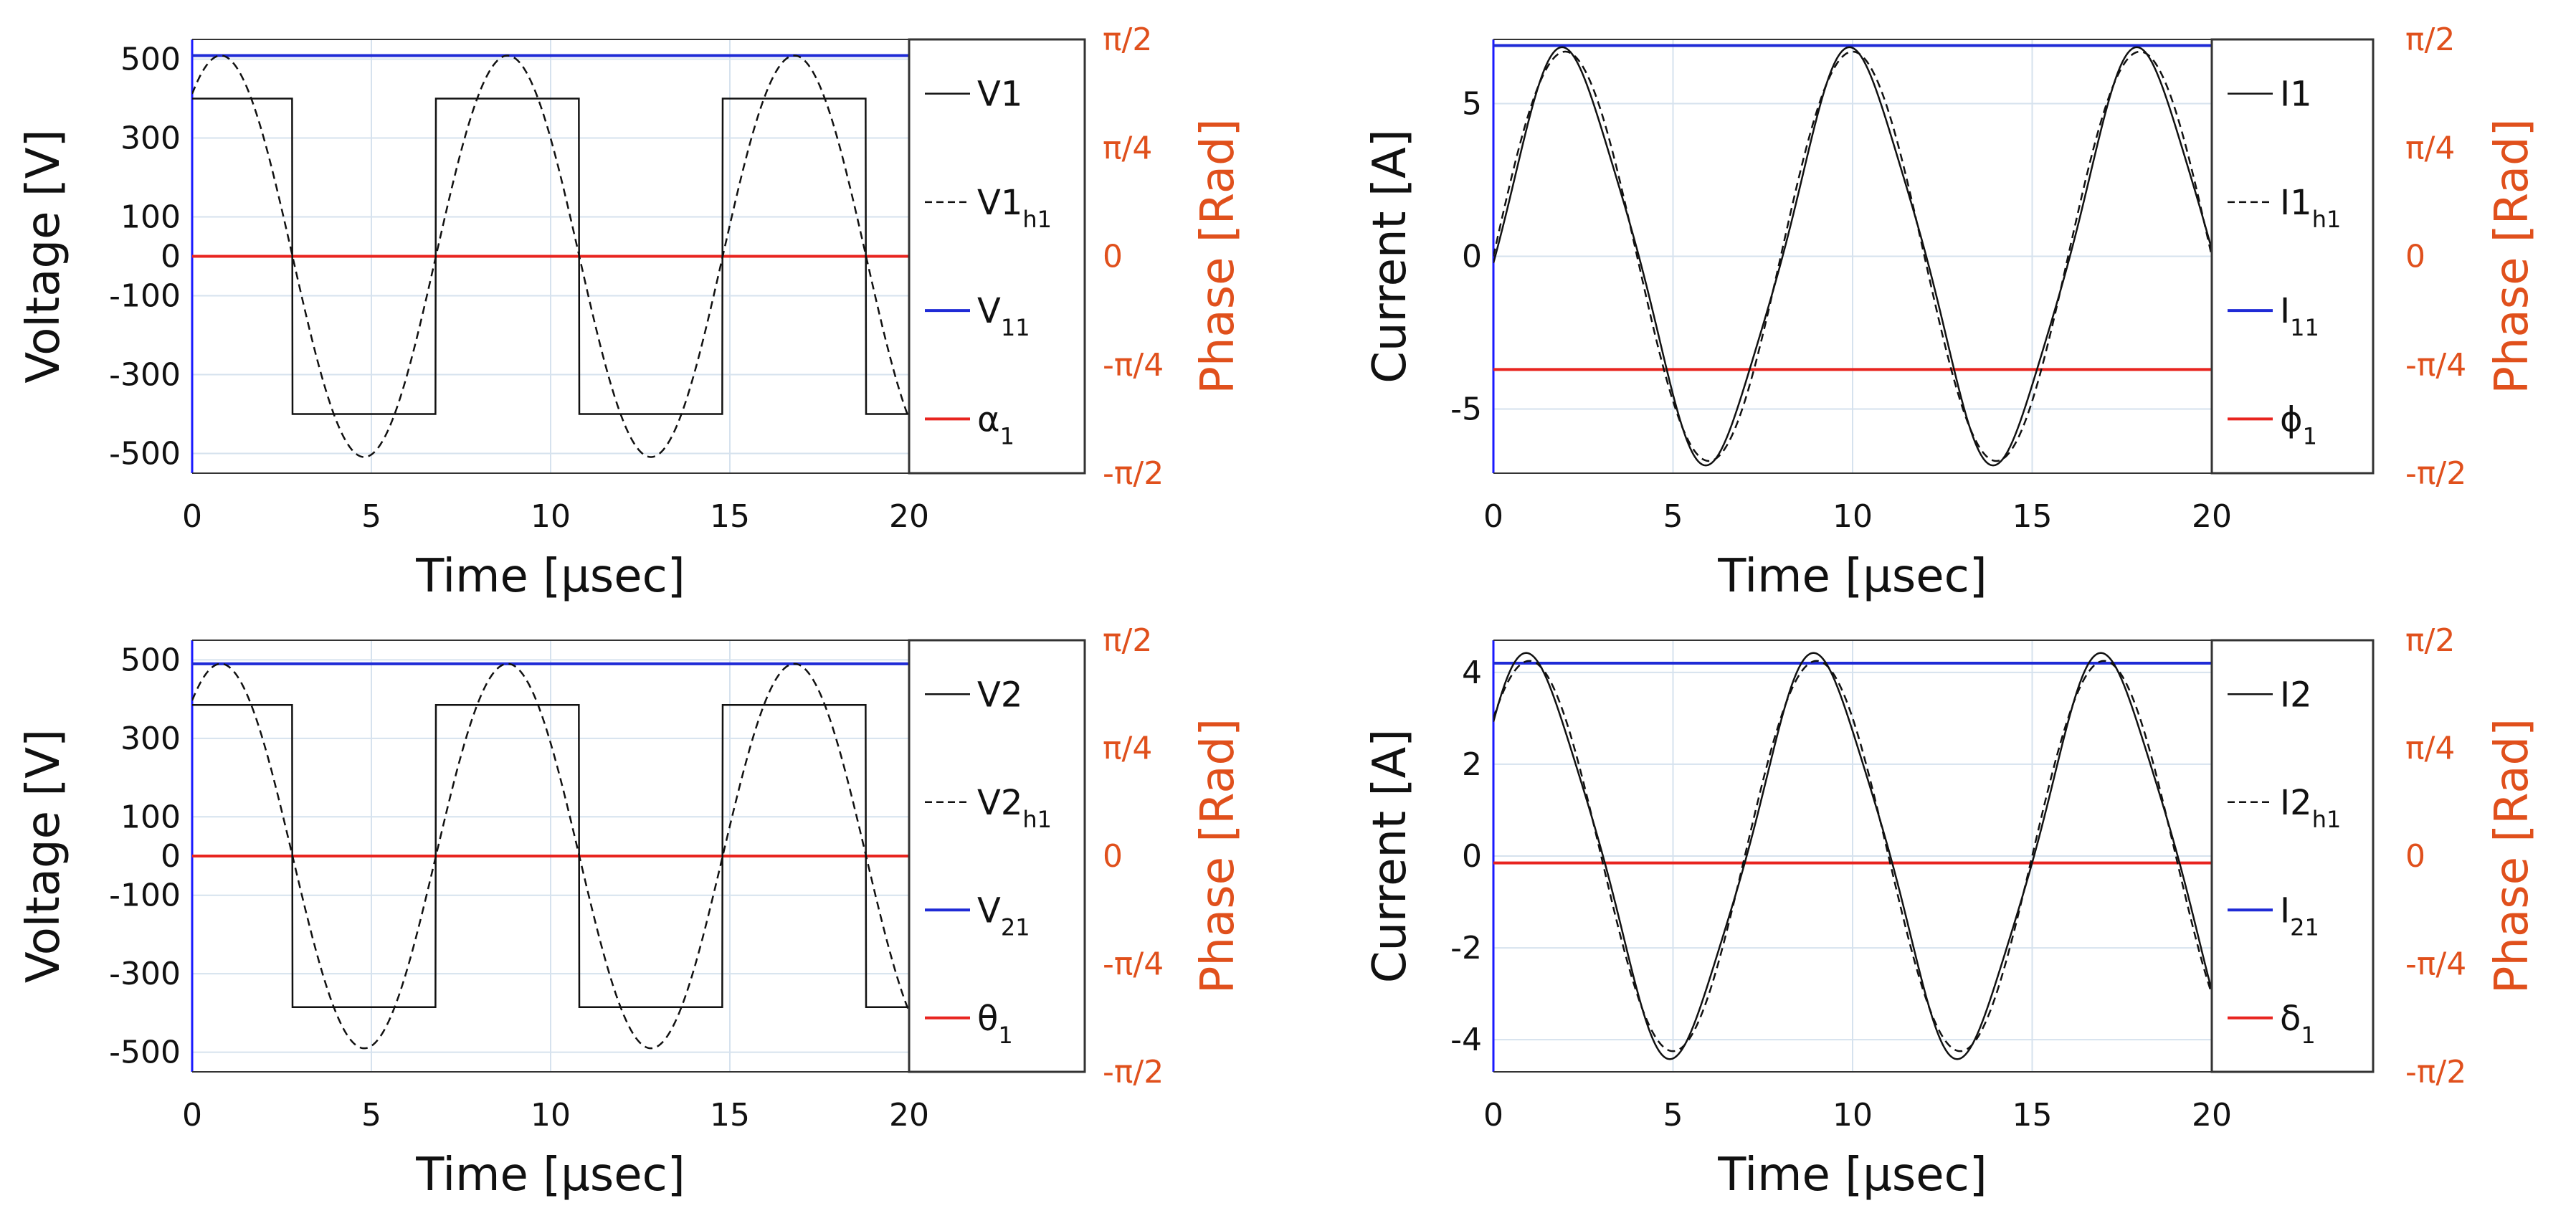 Image resolution: width=2576 pixels, height=1231 pixels. I want to click on legend-entry: V1, so click(1000, 95).